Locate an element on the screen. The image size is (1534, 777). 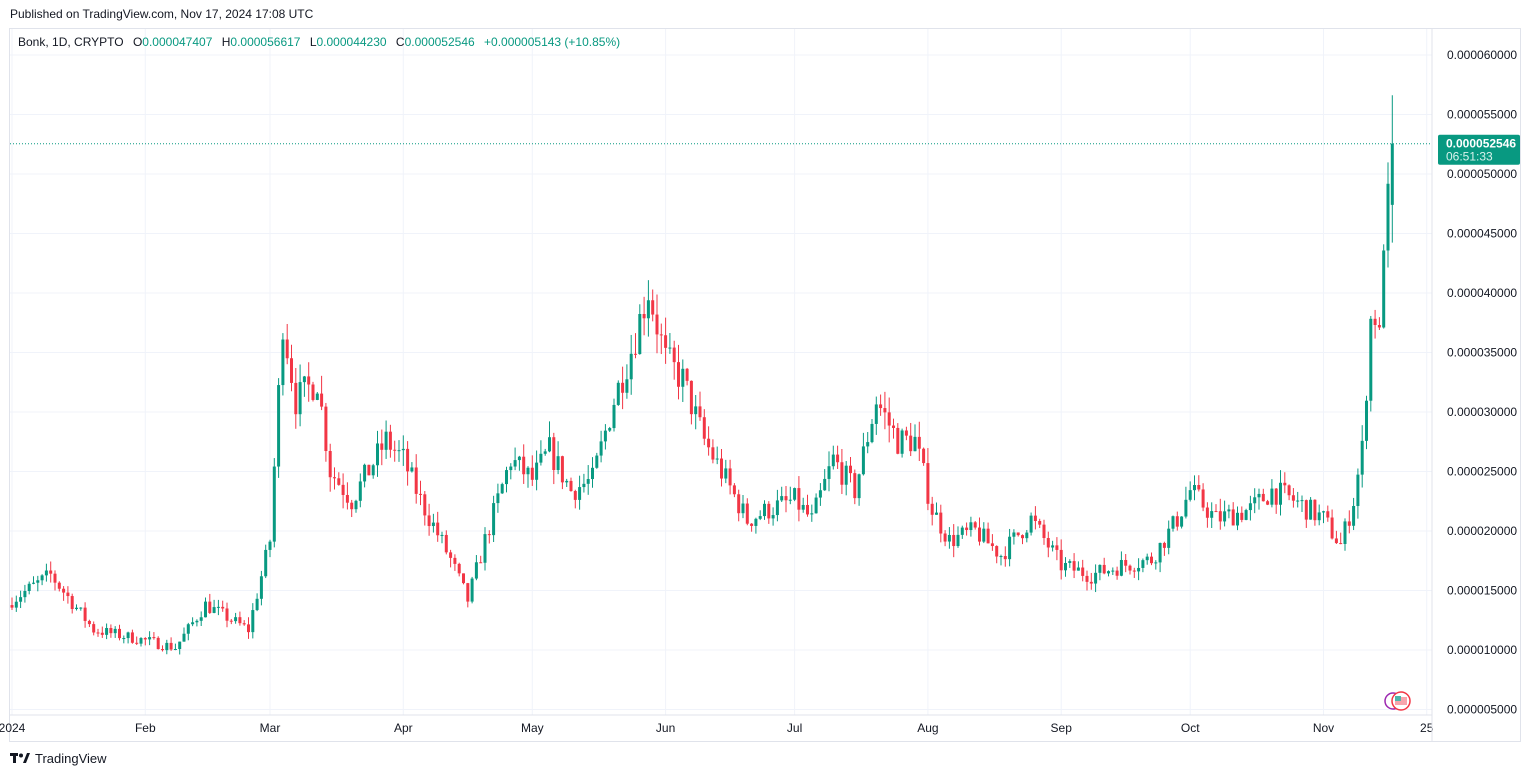
x-tick-label: Feb is located at coordinates (145, 728).